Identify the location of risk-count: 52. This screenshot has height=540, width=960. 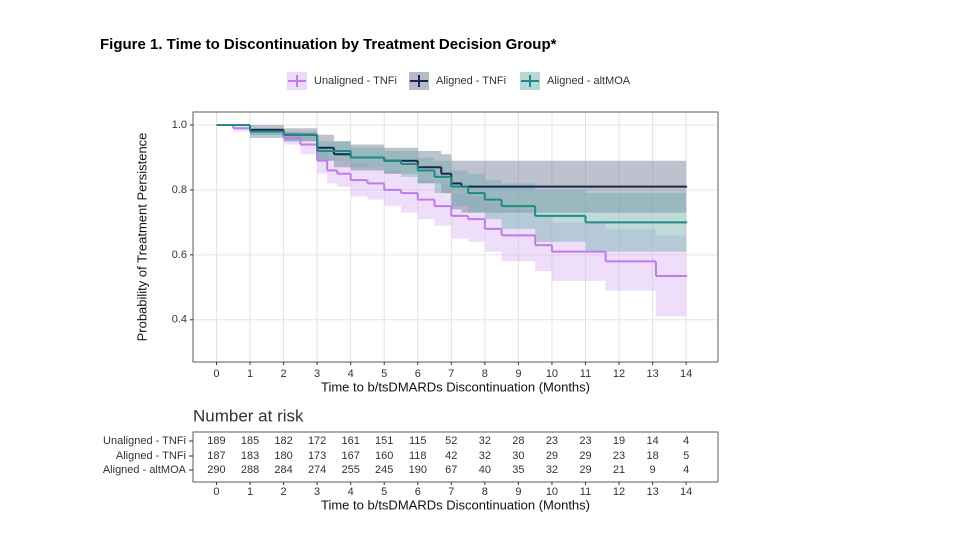
(451, 441).